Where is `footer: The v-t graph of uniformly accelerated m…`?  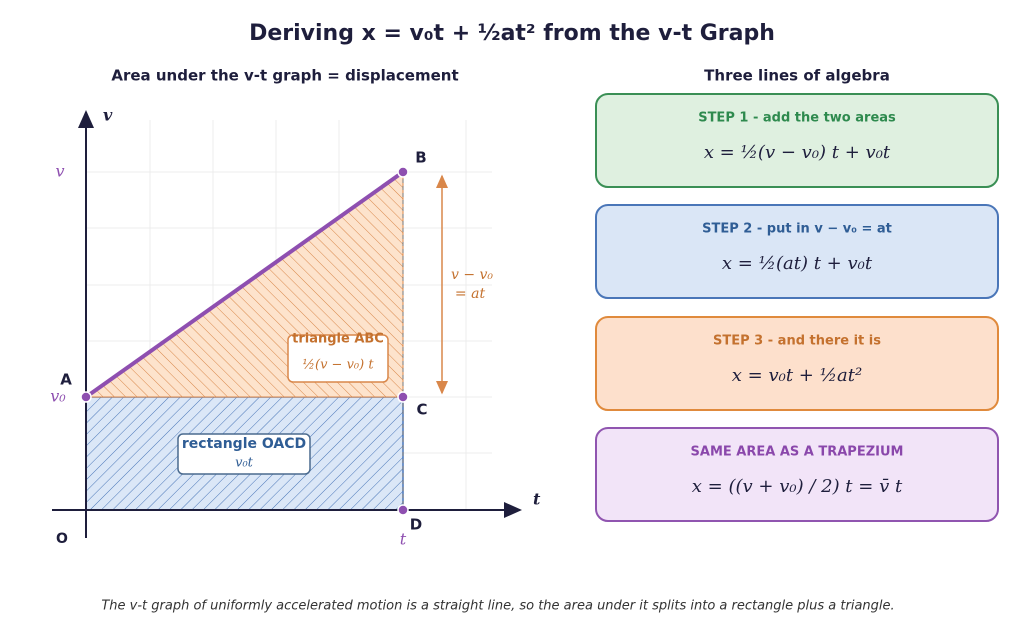 footer: The v-t graph of uniformly accelerated m… is located at coordinates (497, 606).